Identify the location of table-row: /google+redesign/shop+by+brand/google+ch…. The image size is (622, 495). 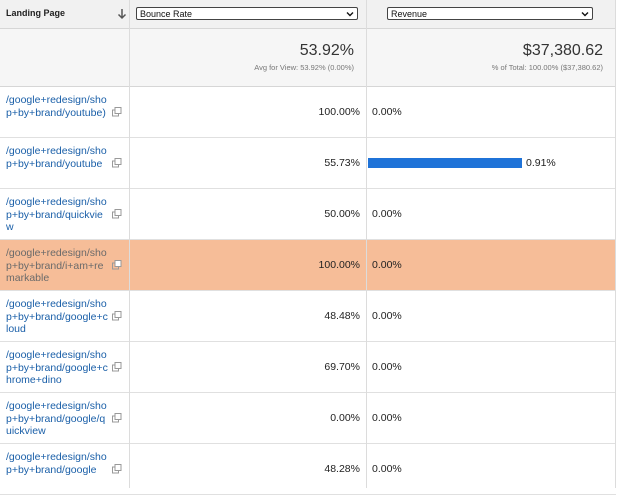
(308, 367).